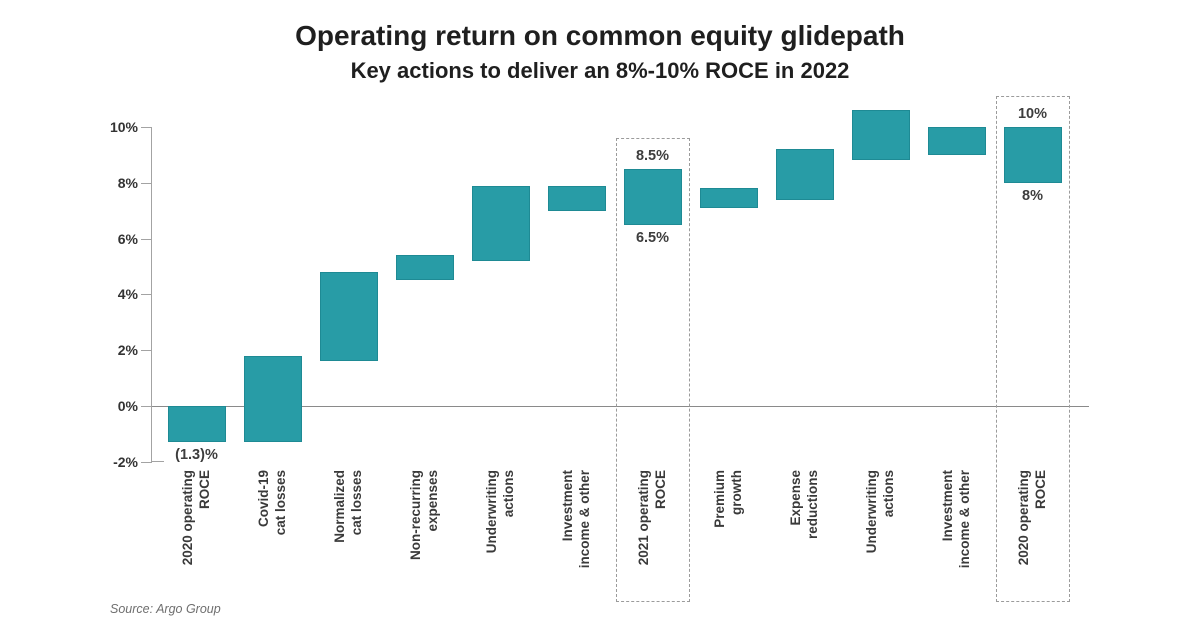 Image resolution: width=1200 pixels, height=630 pixels. I want to click on bar-label-below: 8%, so click(1032, 195).